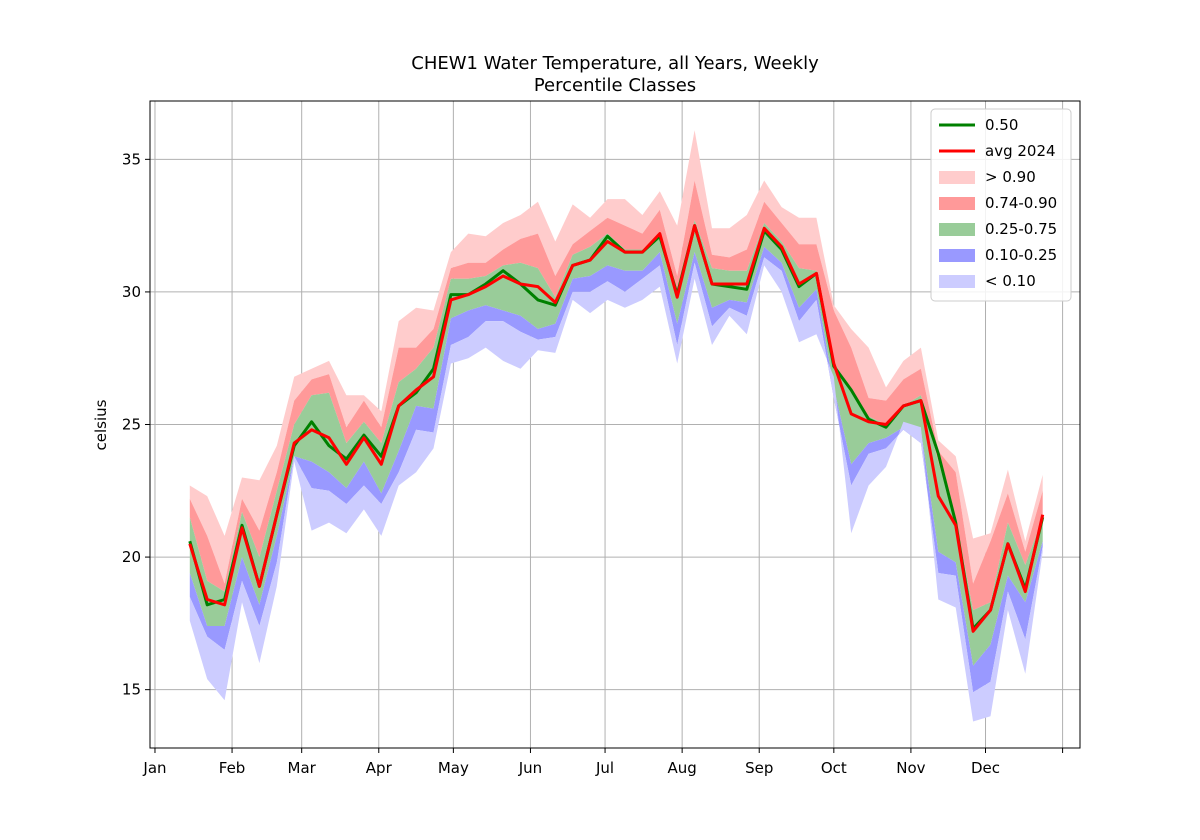  Describe the element at coordinates (985, 768) in the screenshot. I see `x-tick-label: Dec` at that location.